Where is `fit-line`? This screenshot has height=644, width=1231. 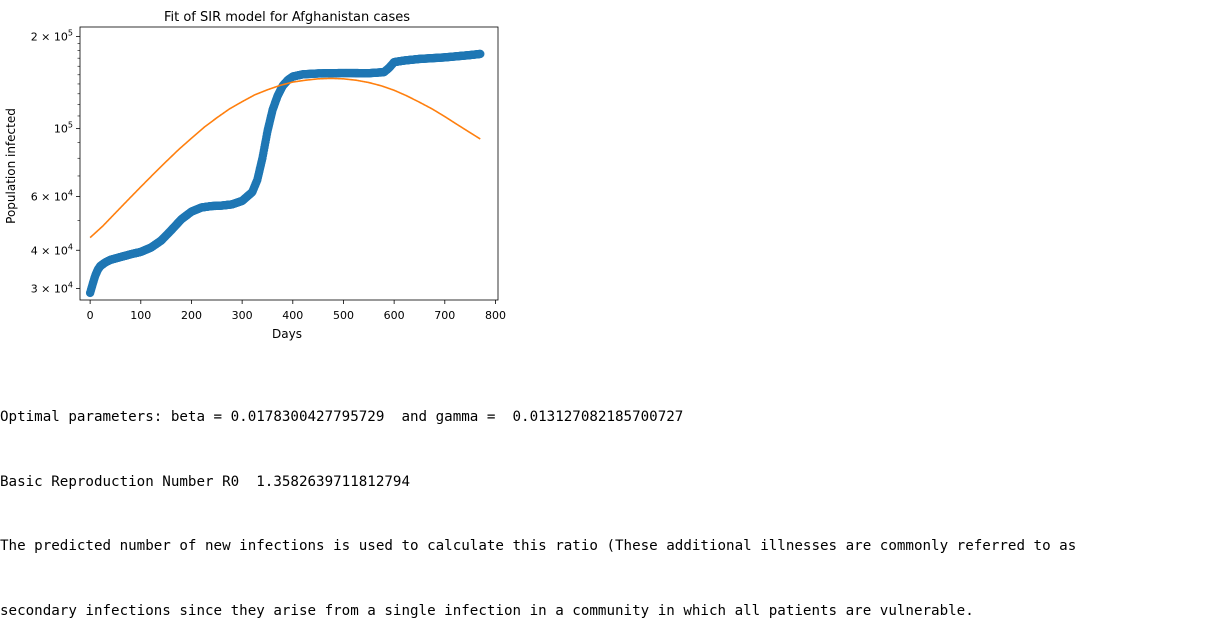
fit-line is located at coordinates (285, 158).